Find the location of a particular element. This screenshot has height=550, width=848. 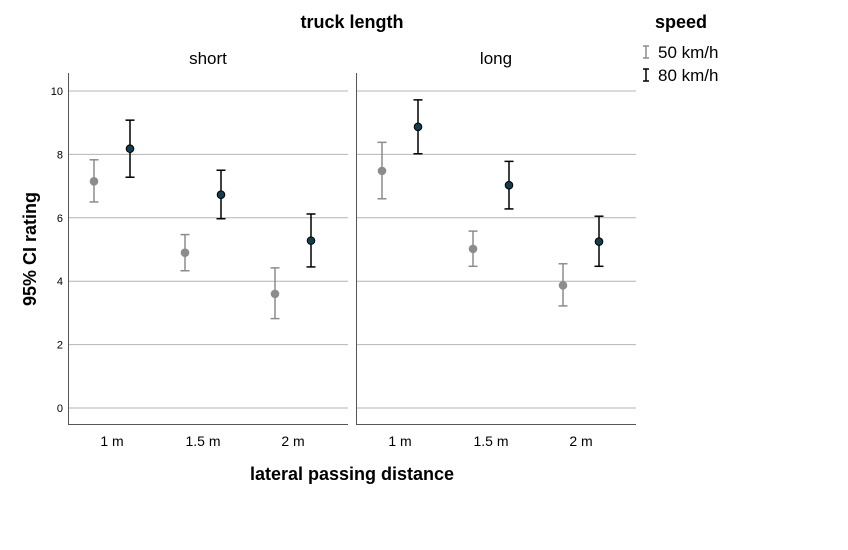

x-axis-title: lateral passing distance is located at coordinates (352, 474).